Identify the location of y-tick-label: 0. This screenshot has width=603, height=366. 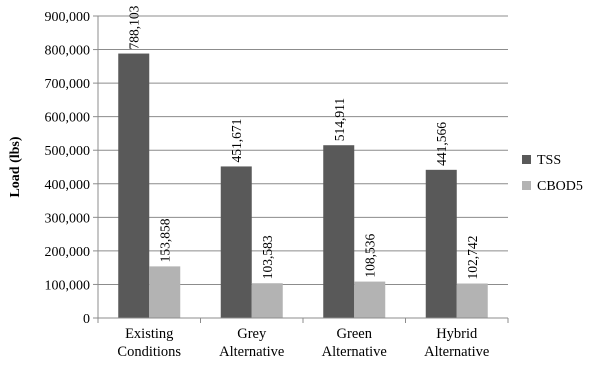
(86, 319).